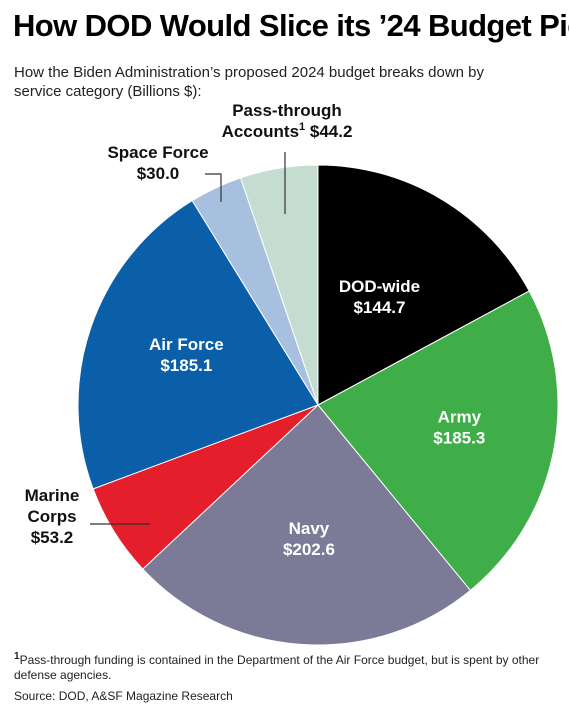 The height and width of the screenshot is (711, 569). Describe the element at coordinates (309, 528) in the screenshot. I see `slice-label-navy-line1: Navy` at that location.